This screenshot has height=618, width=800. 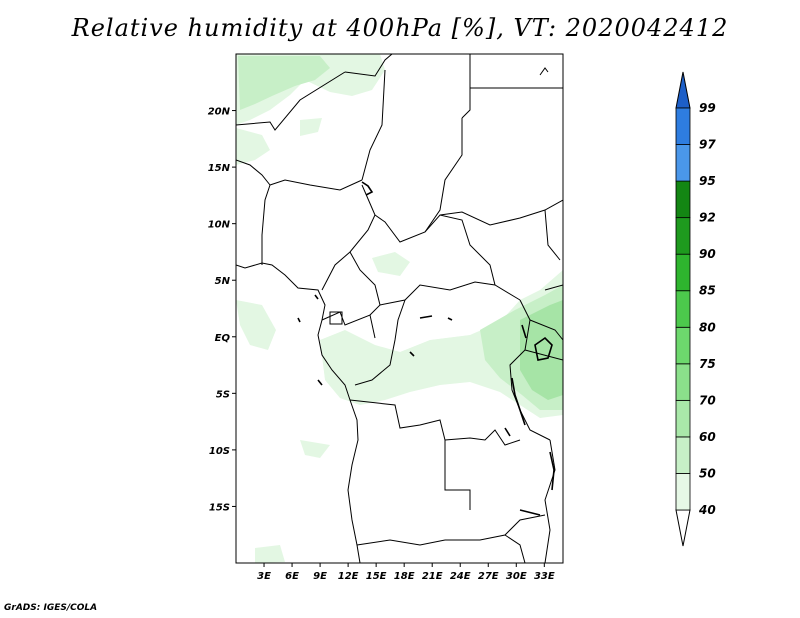 What do you see at coordinates (518, 401) in the screenshot?
I see `lake-tanganyika` at bounding box center [518, 401].